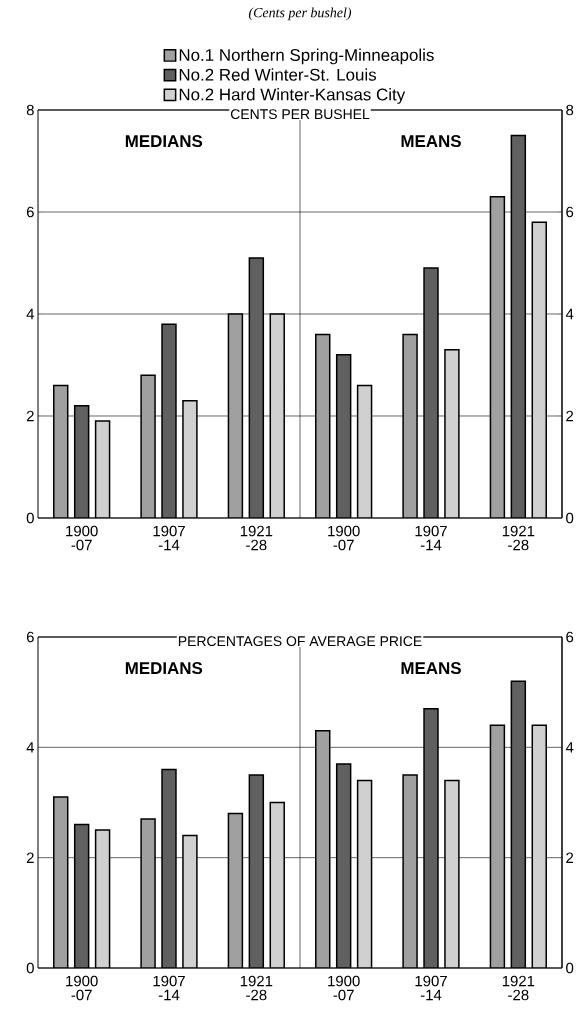 The height and width of the screenshot is (1019, 579). Describe the element at coordinates (570, 110) in the screenshot. I see `y2-tick-label: 8` at that location.